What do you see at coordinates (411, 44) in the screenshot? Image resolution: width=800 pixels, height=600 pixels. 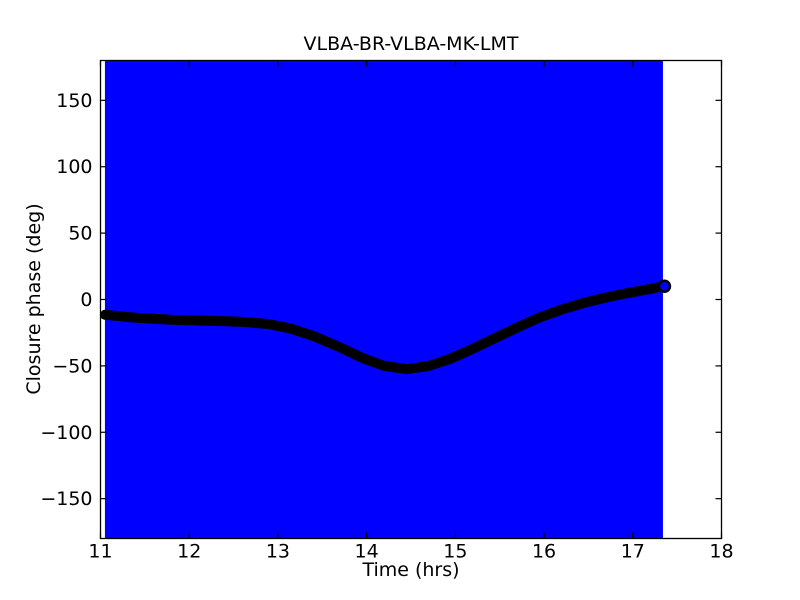 I see `chart-title: VLBA-BR-VLBA-MK-LMT` at bounding box center [411, 44].